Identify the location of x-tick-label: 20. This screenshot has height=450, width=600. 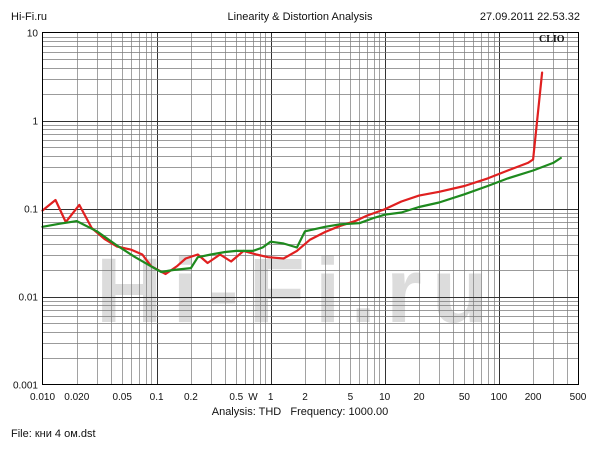
(419, 397).